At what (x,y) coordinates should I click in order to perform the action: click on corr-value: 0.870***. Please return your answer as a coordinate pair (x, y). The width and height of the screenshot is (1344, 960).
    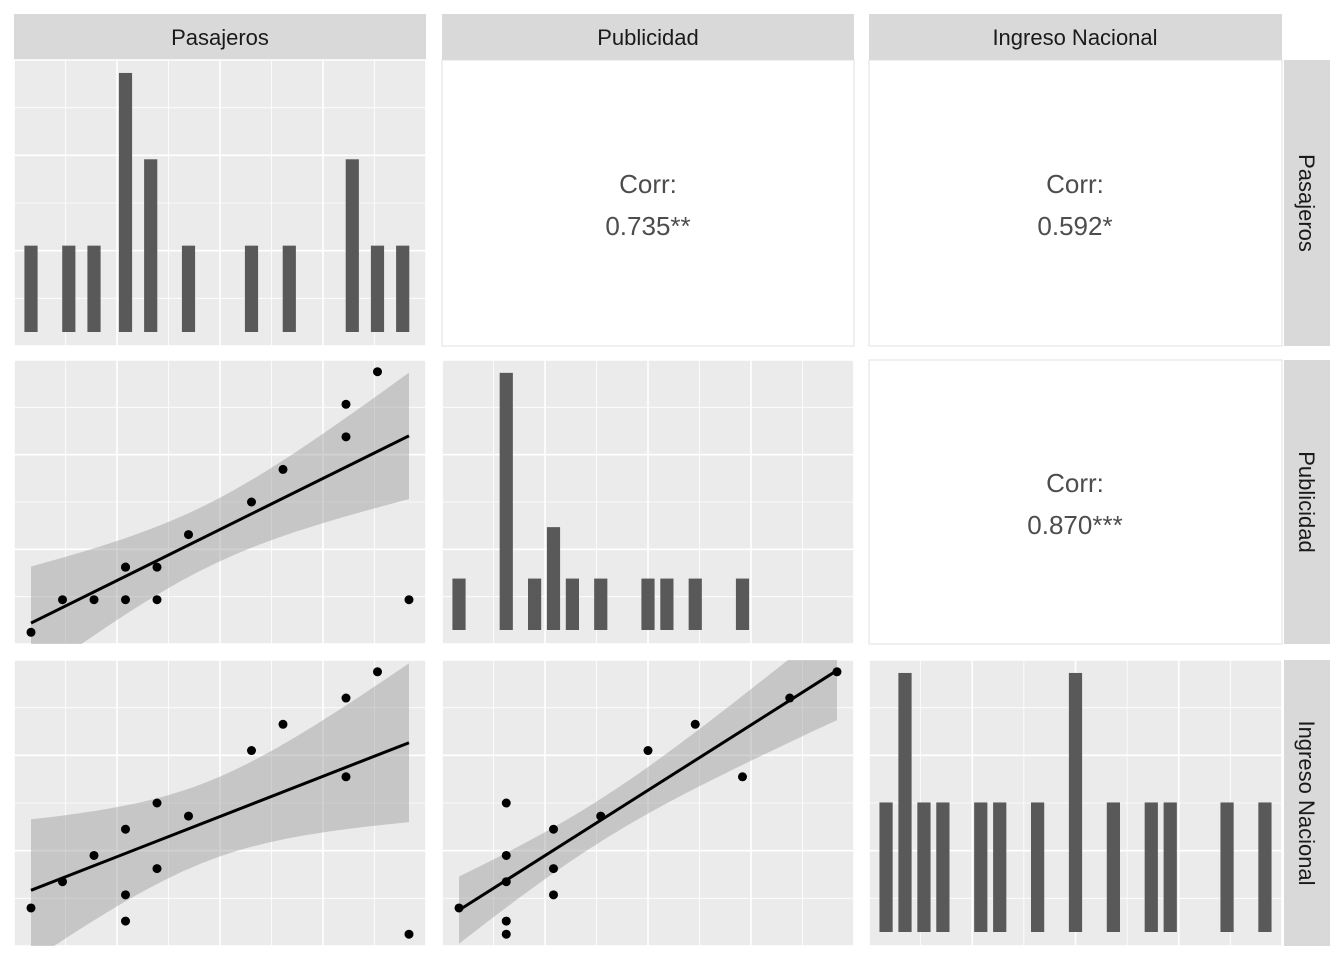
    Looking at the image, I should click on (1074, 525).